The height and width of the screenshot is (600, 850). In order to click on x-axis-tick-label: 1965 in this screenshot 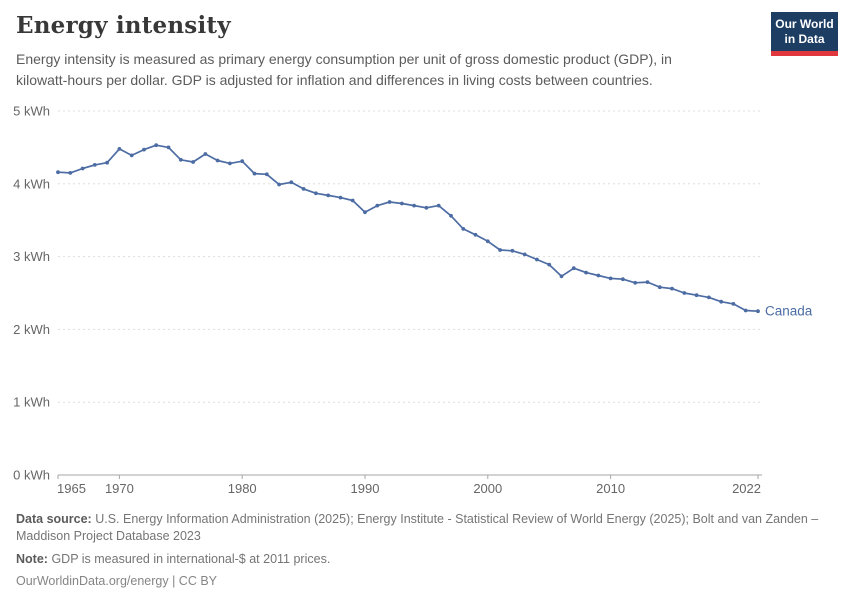, I will do `click(71, 488)`.